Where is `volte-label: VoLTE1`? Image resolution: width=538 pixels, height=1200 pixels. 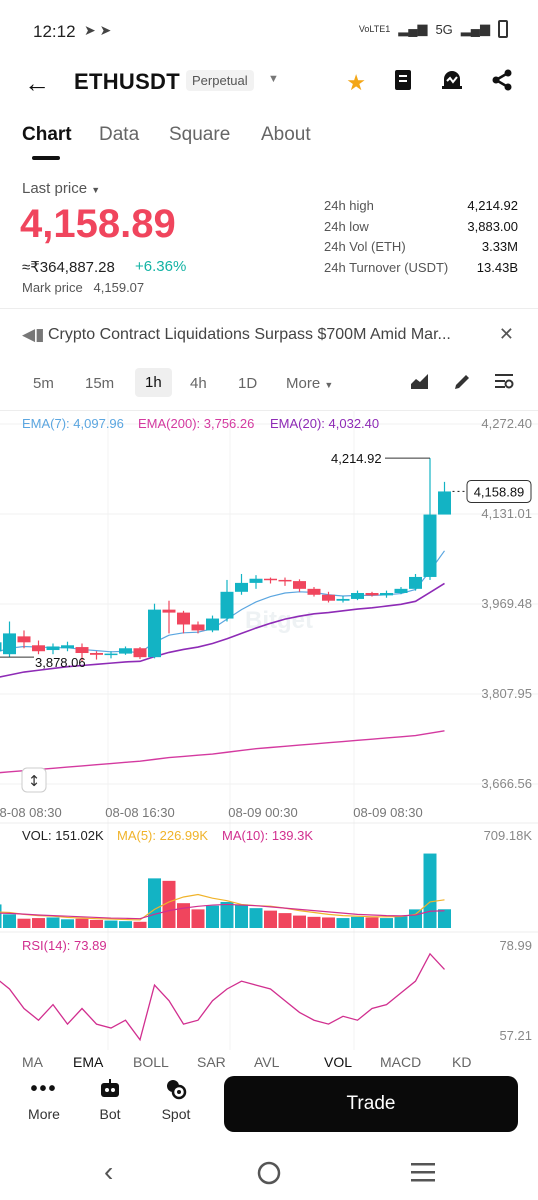
volte-label: VoLTE1 is located at coordinates (374, 29).